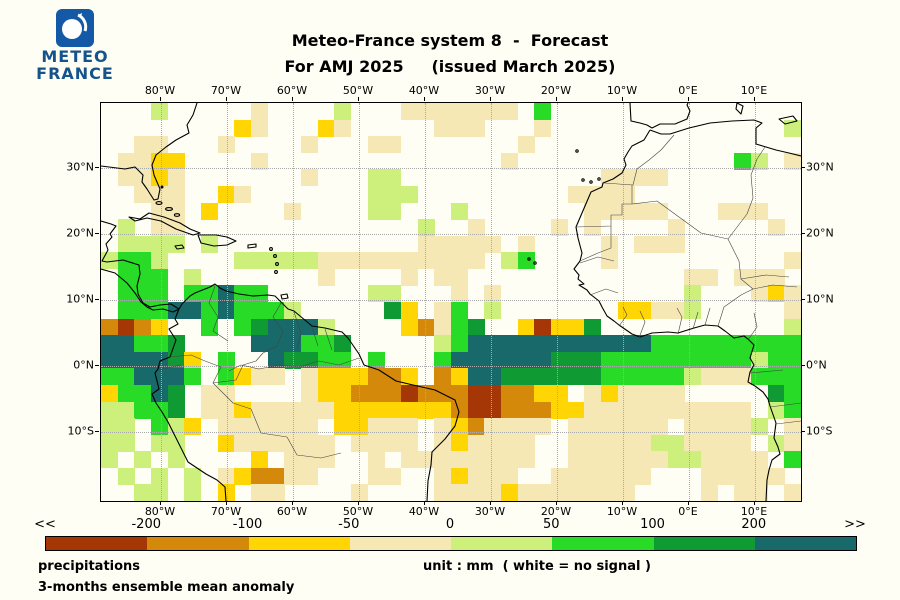  Describe the element at coordinates (652, 524) in the screenshot. I see `colorbar-break-label: 100` at that location.